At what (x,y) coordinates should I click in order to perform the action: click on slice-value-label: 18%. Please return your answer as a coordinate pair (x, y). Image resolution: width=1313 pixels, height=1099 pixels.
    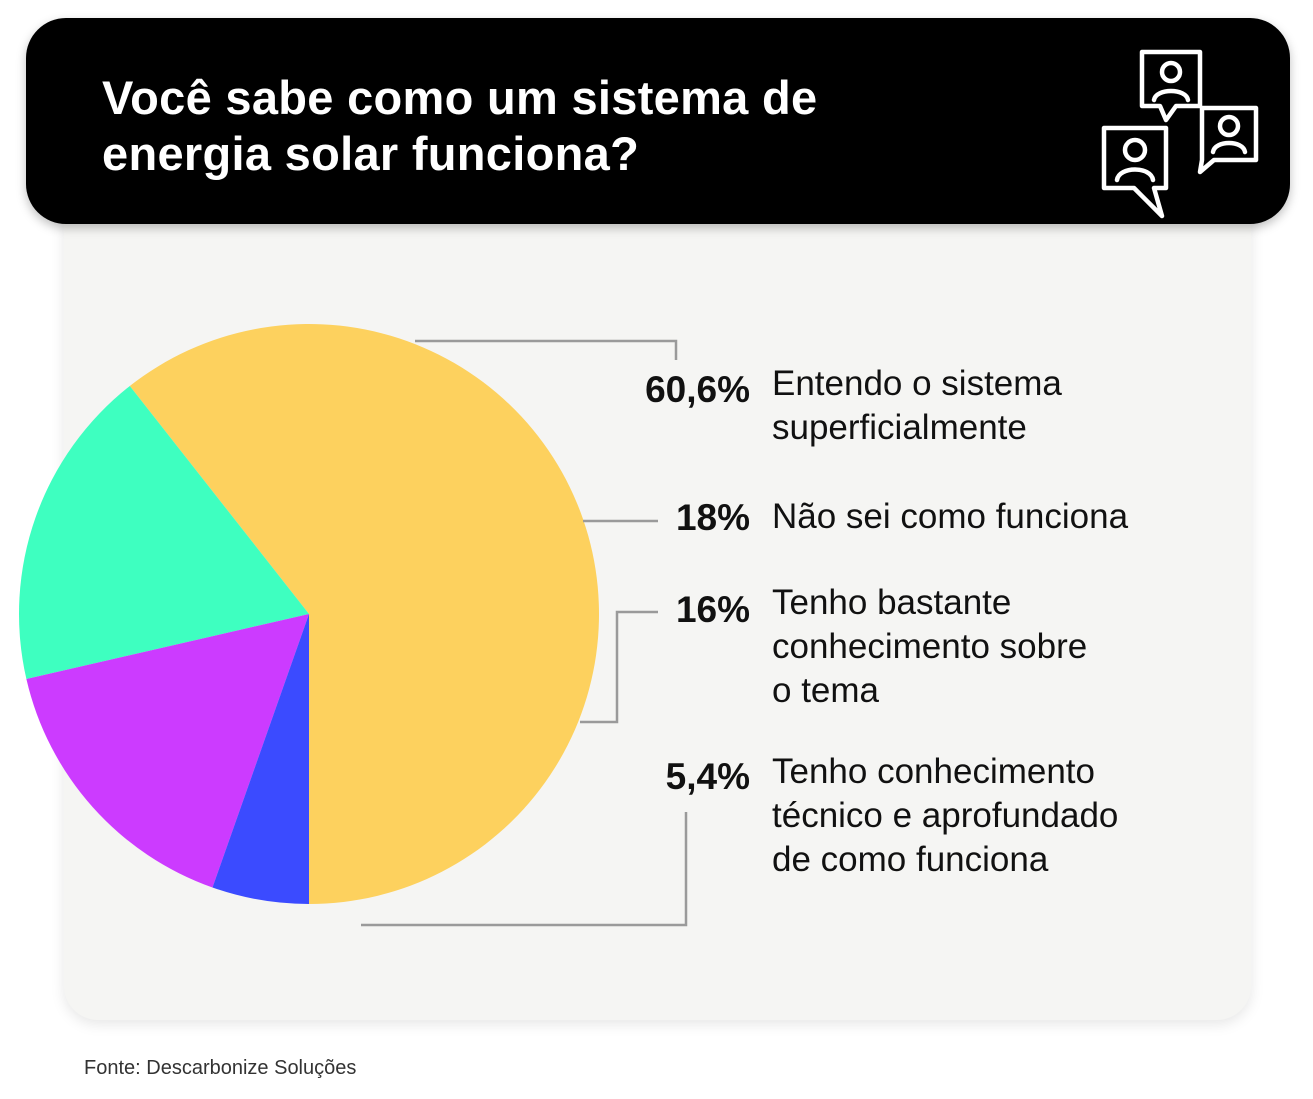
    Looking at the image, I should click on (712, 517).